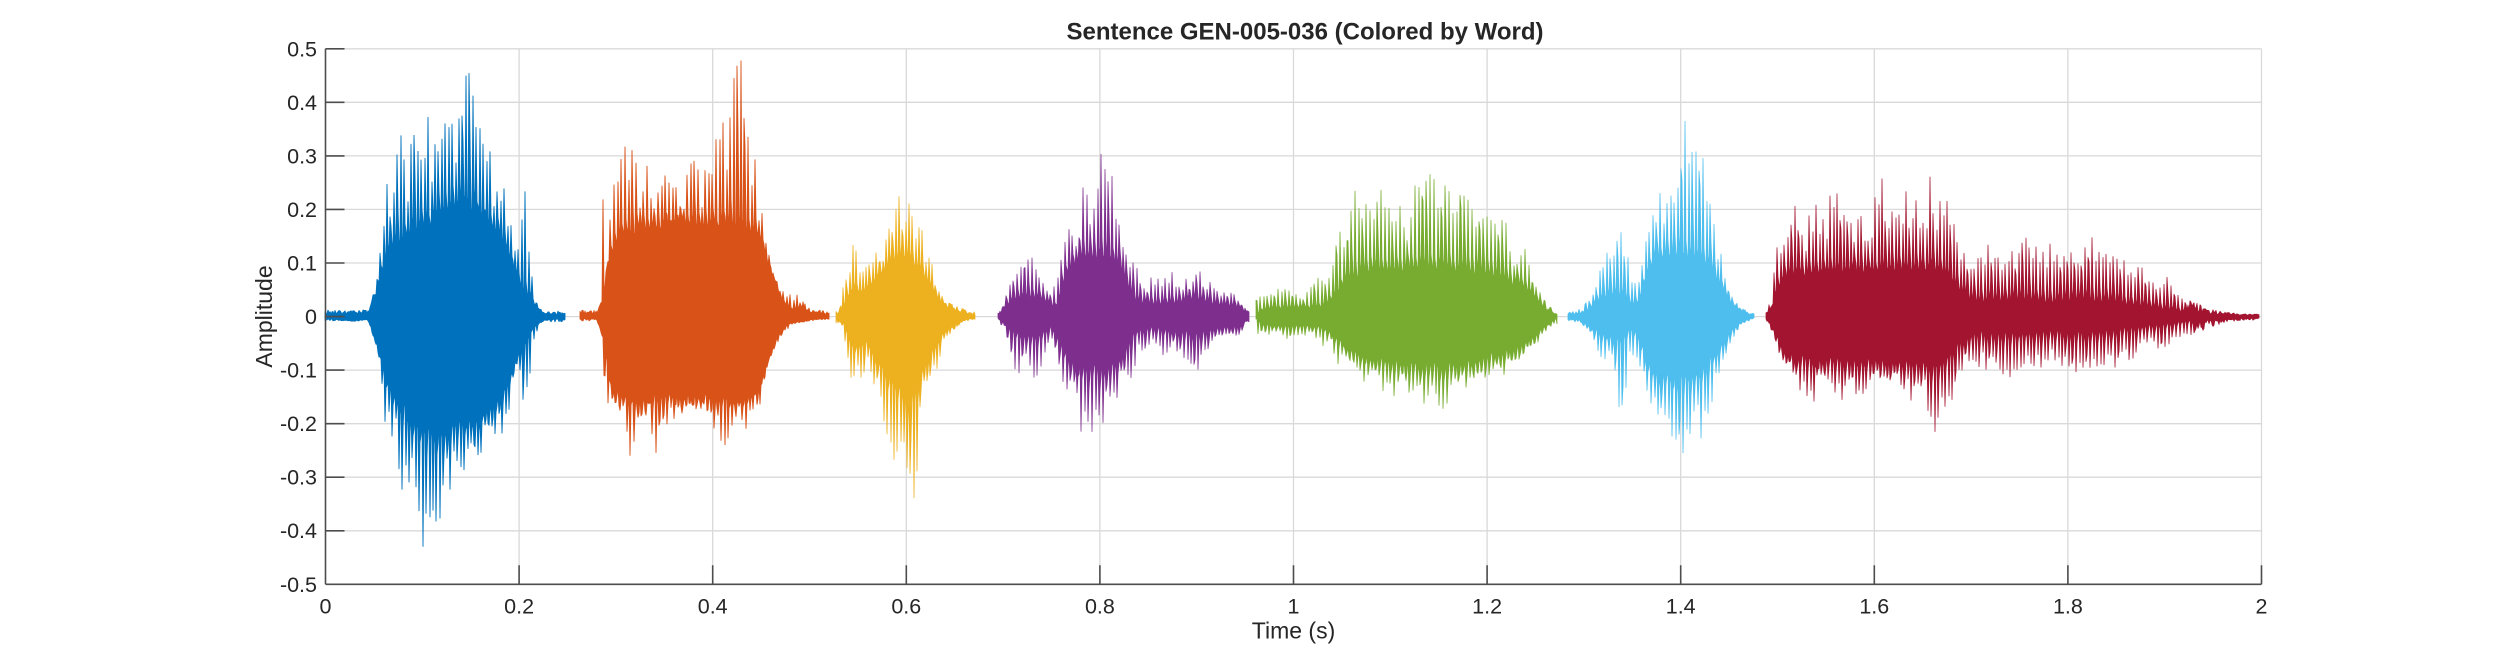 This screenshot has width=2500, height=657. Describe the element at coordinates (298, 585) in the screenshot. I see `svg-text: -0.5` at that location.